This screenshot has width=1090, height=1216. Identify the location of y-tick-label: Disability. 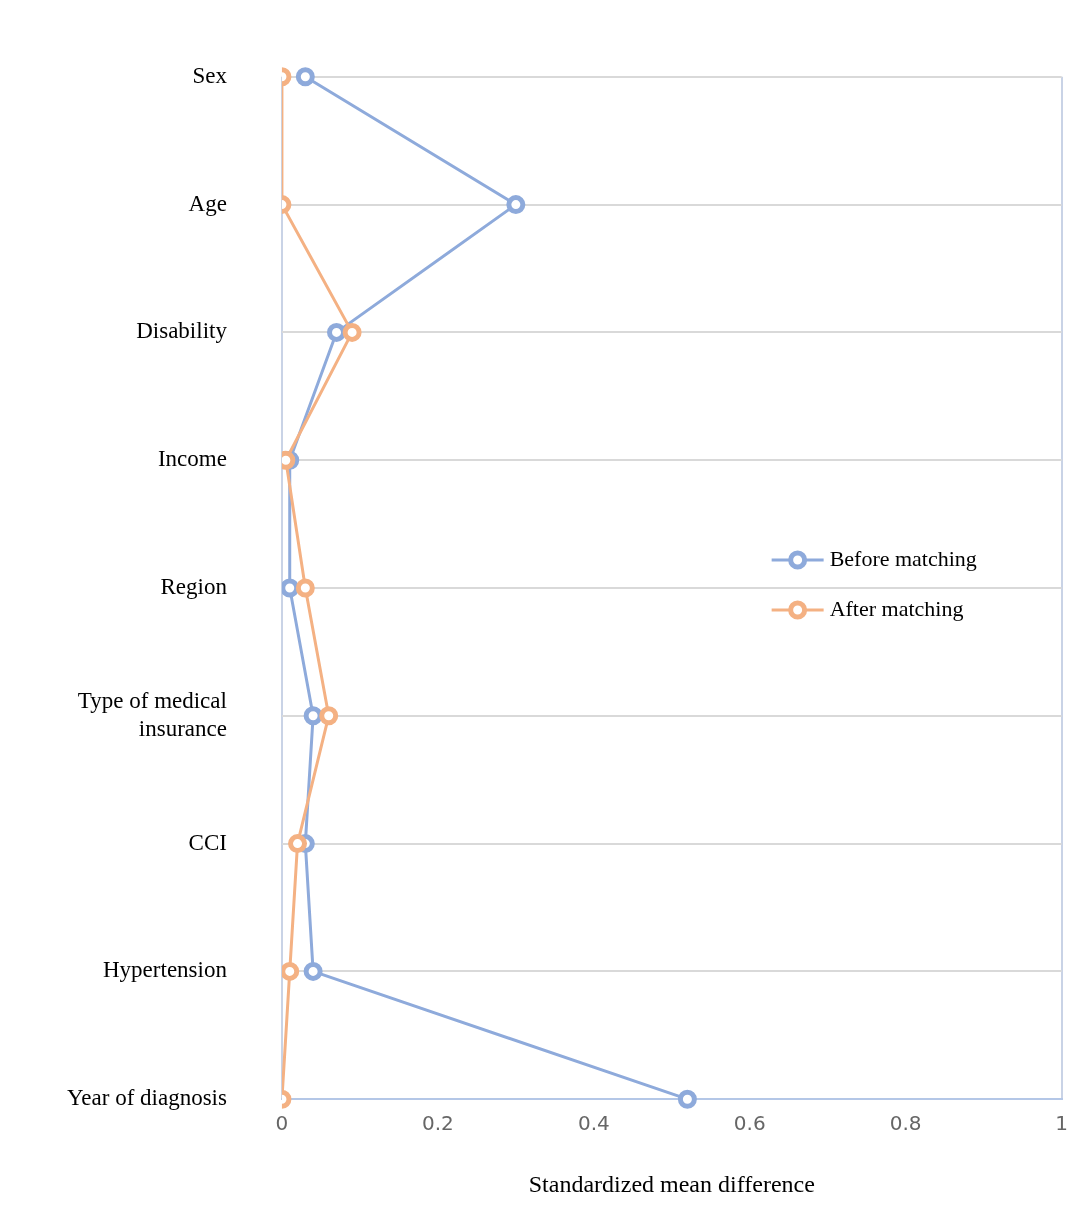
(182, 331).